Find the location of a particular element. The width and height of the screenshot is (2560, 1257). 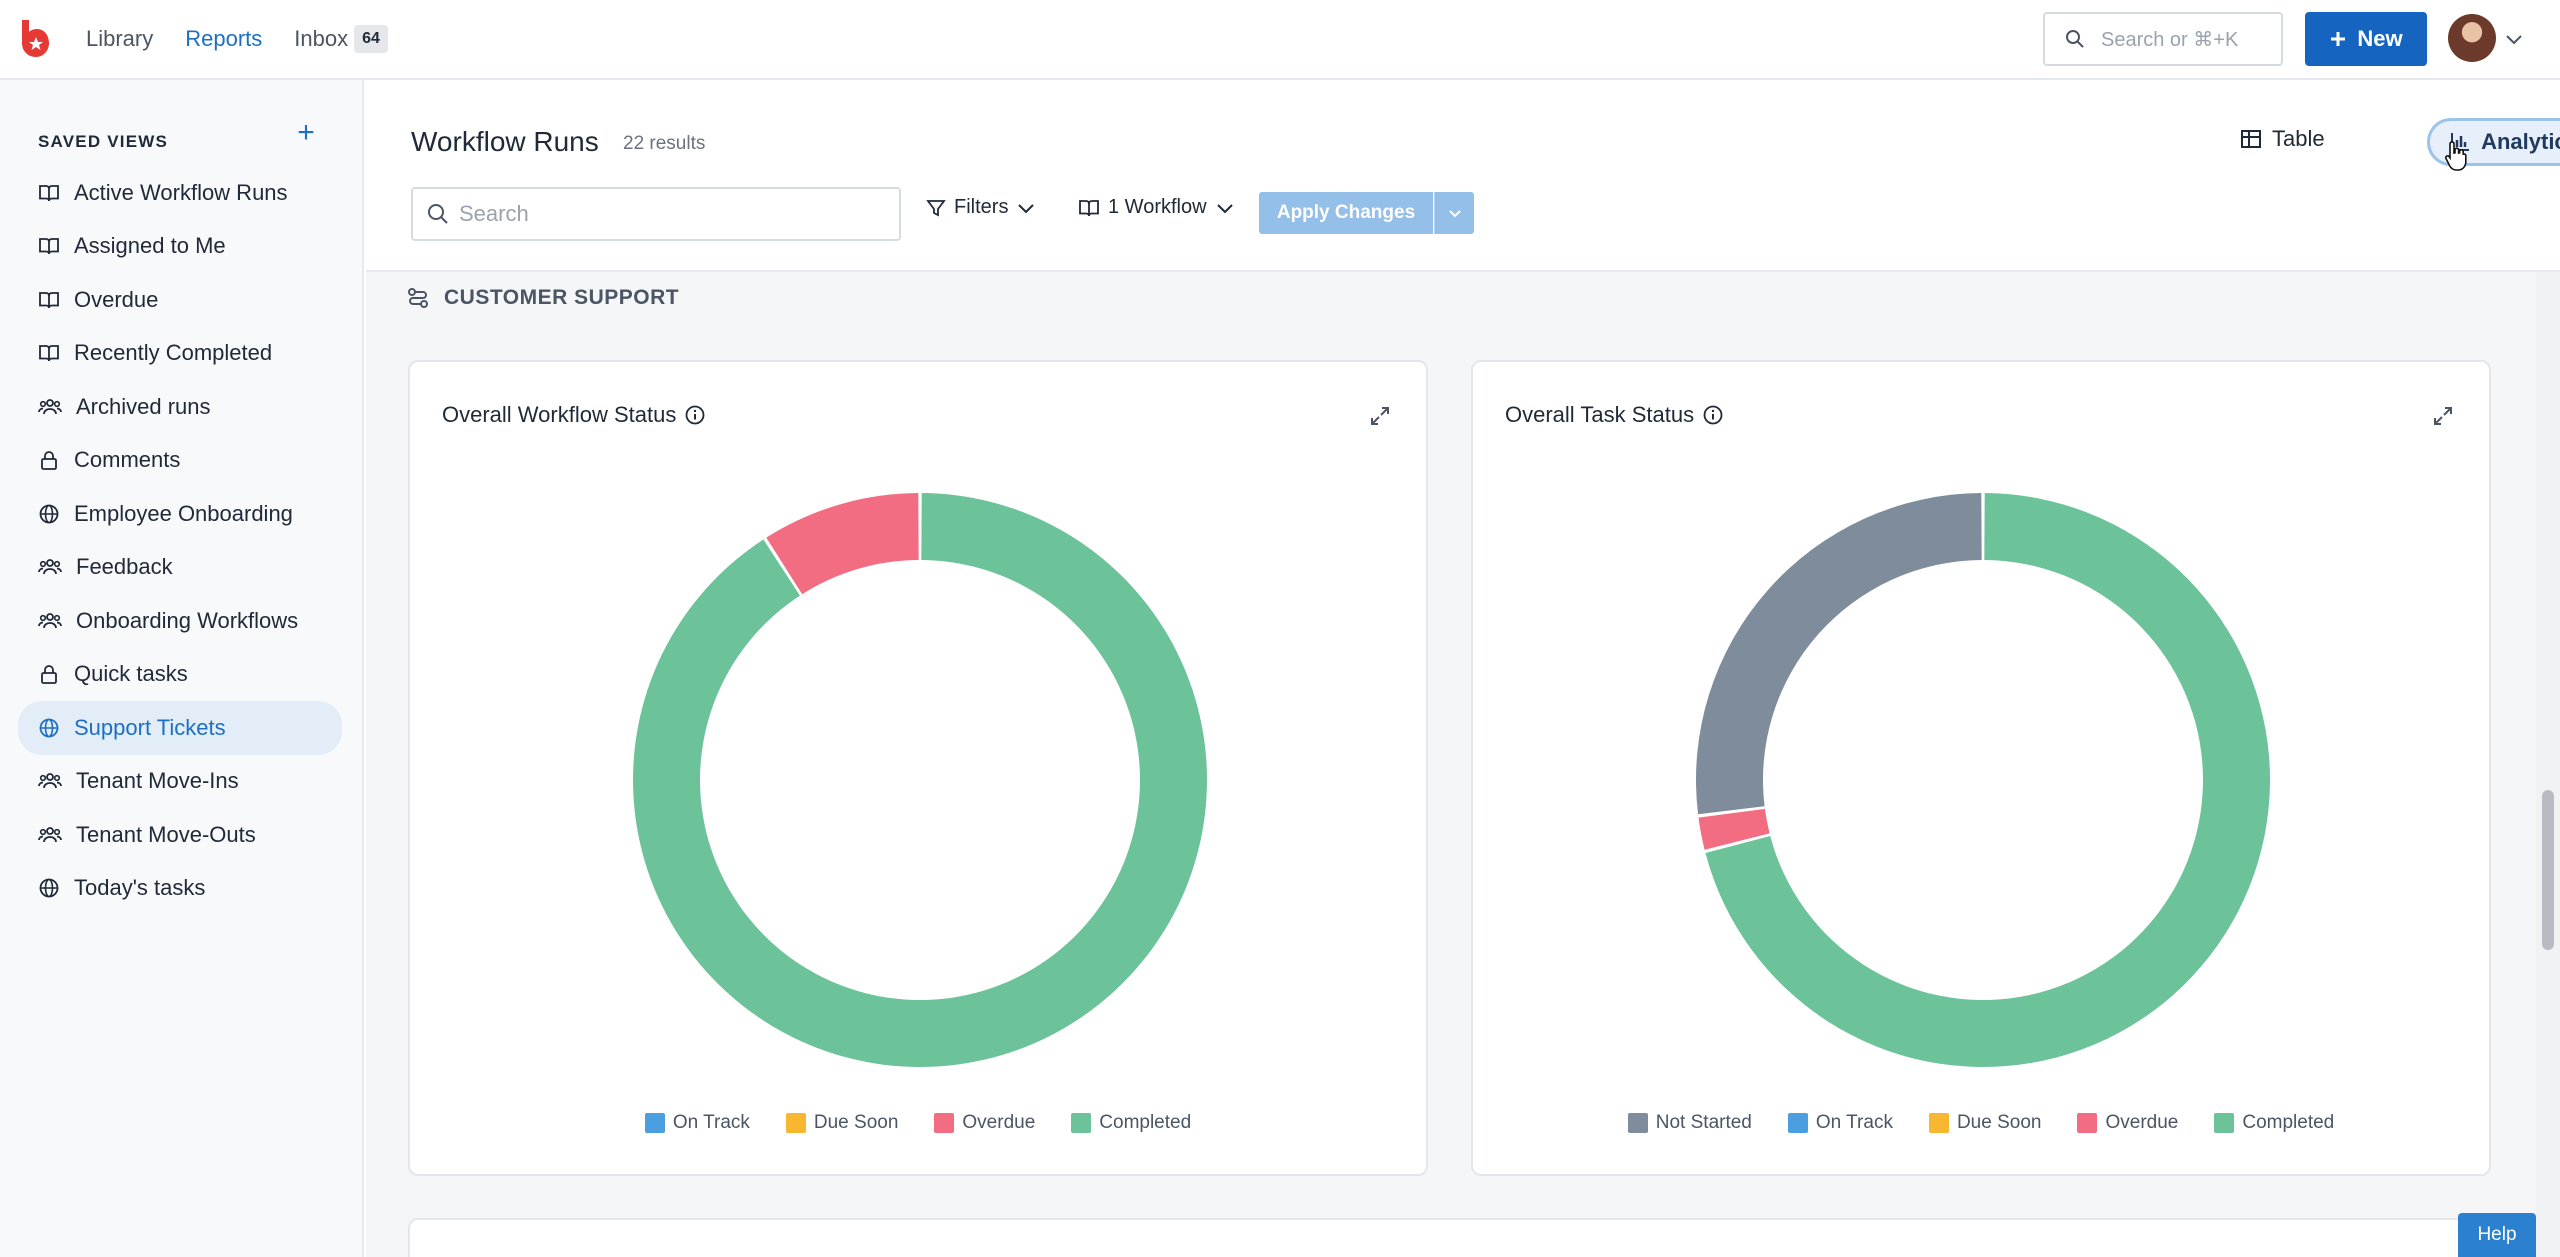

card-title: Overall Workflow Status is located at coordinates (574, 415).